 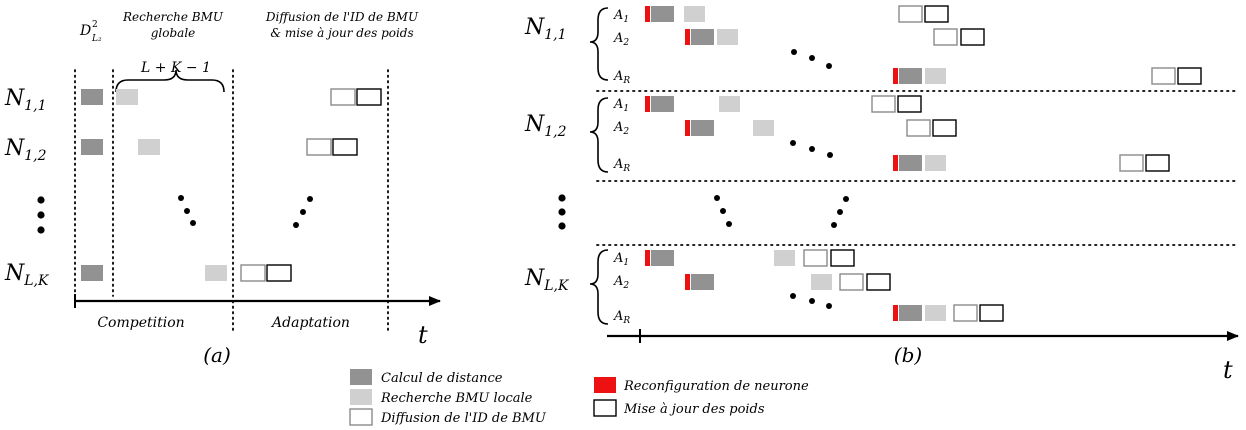 What do you see at coordinates (423, 335) in the screenshot?
I see `axis-label-t: t` at bounding box center [423, 335].